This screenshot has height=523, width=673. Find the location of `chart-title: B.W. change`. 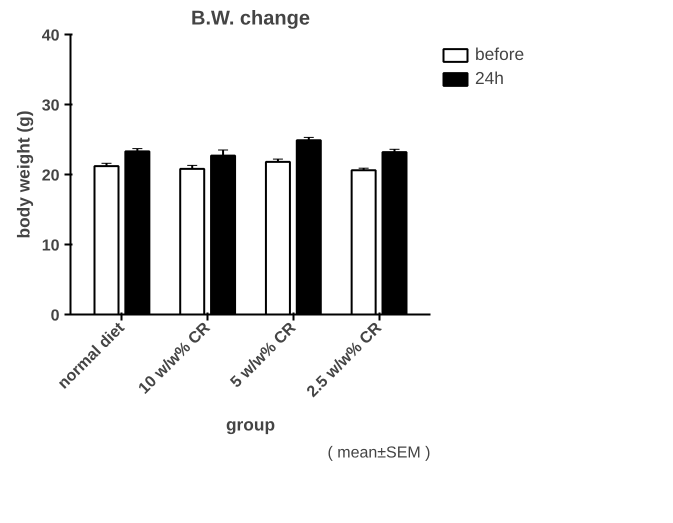

chart-title: B.W. change is located at coordinates (250, 19).